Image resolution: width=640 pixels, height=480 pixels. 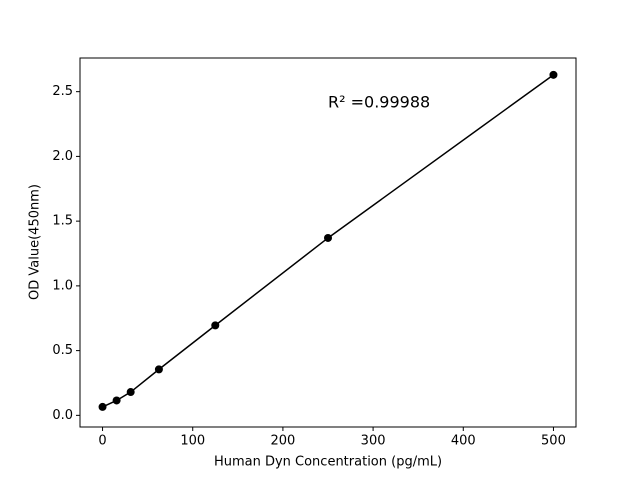 I want to click on x-axis-label: Human Dyn Concentration (pg/mL), so click(x=328, y=462).